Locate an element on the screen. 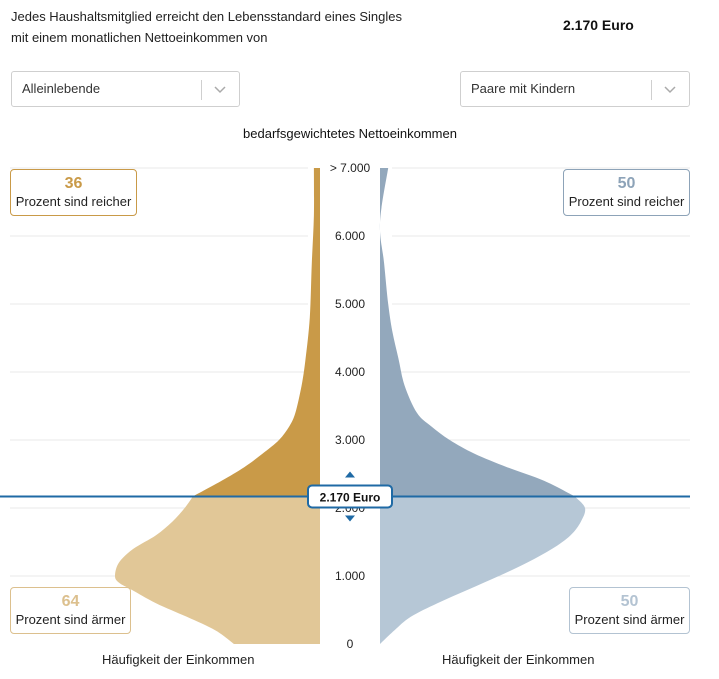 The image size is (719, 679). violin-left-upper-area is located at coordinates (256, 332).